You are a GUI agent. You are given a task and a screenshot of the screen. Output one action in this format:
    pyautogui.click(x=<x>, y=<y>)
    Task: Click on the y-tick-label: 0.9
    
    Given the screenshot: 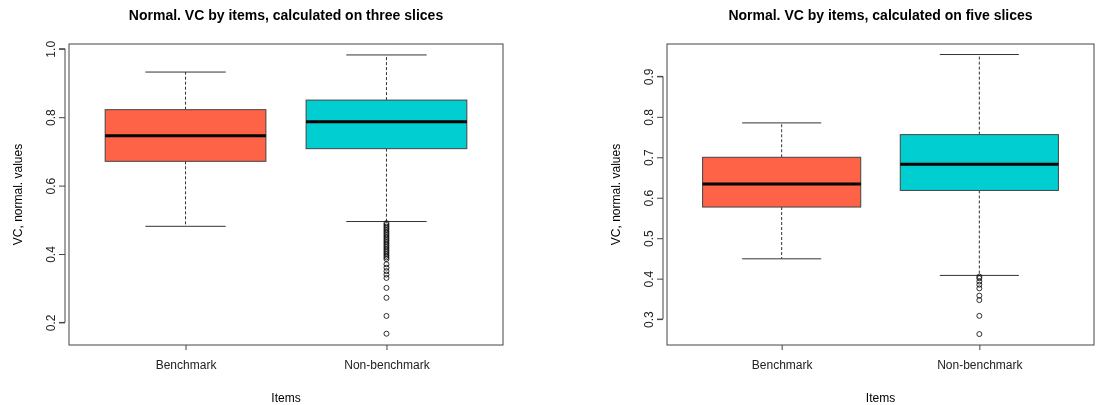 What is the action you would take?
    pyautogui.click(x=649, y=77)
    